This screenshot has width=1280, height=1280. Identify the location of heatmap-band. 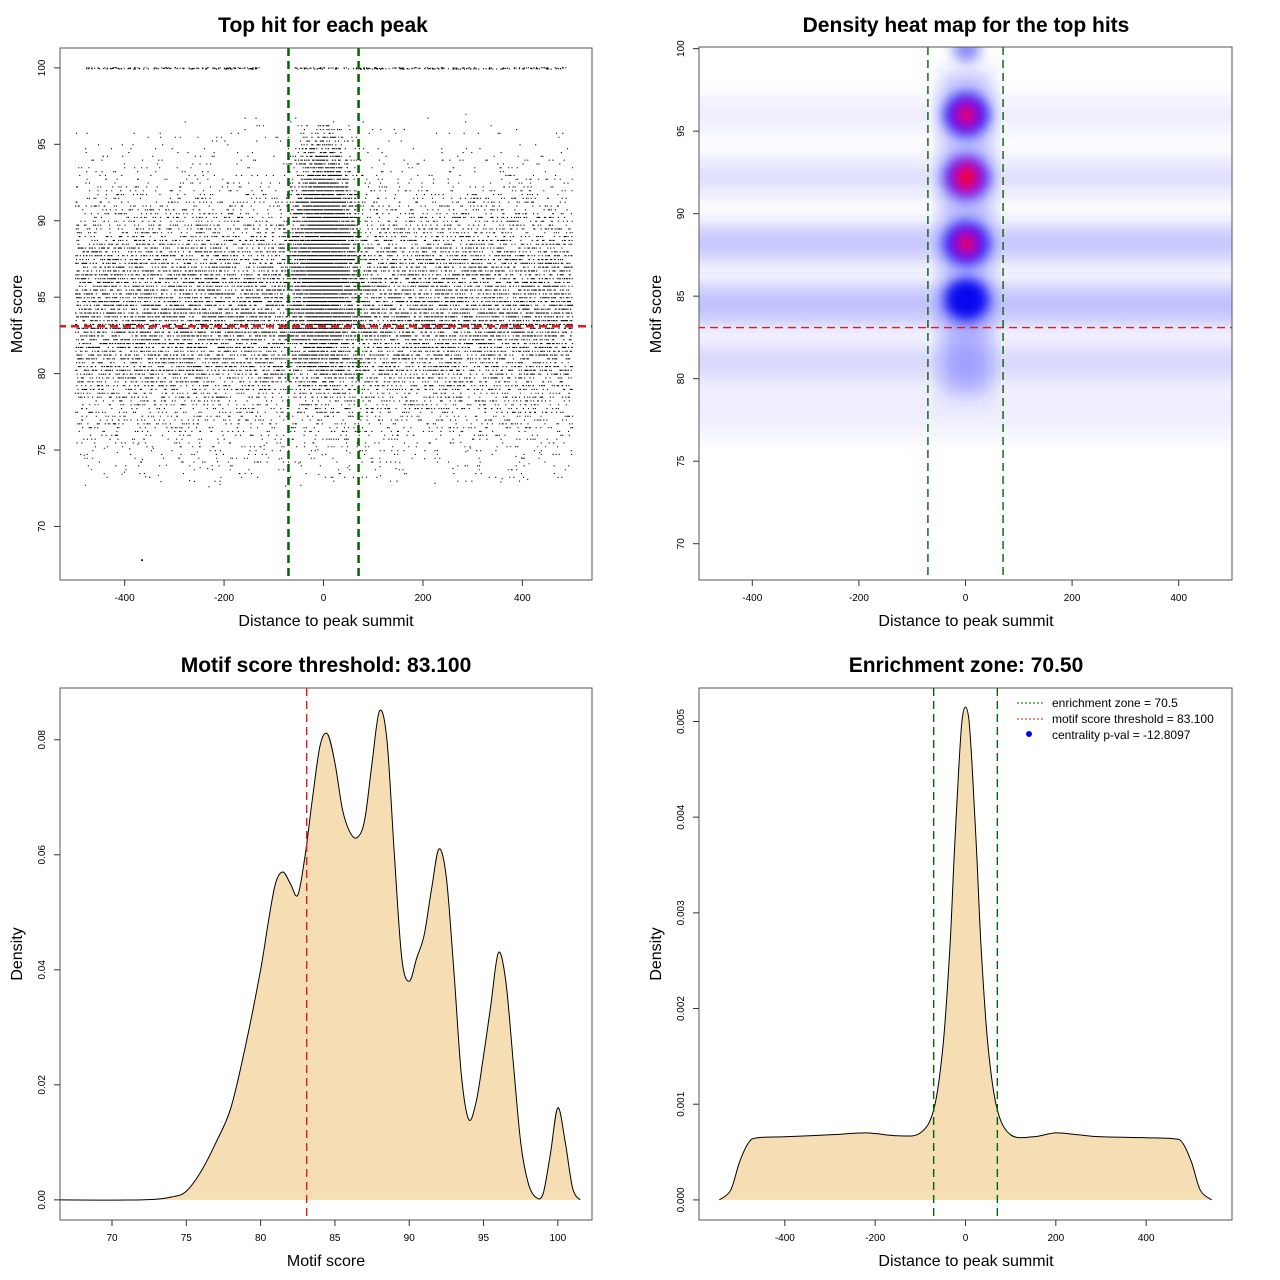
(965, 411).